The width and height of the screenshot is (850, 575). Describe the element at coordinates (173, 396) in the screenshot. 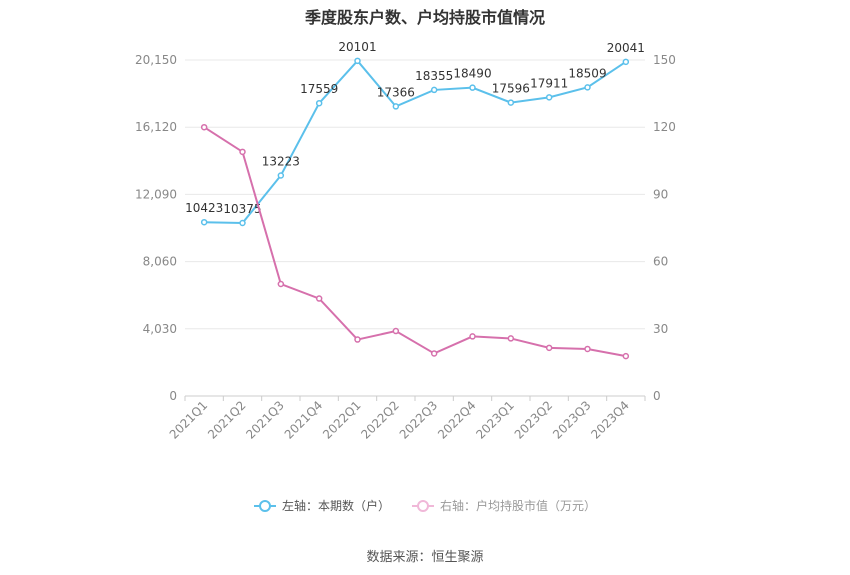

I see `left-axis-tick-label: 0` at that location.